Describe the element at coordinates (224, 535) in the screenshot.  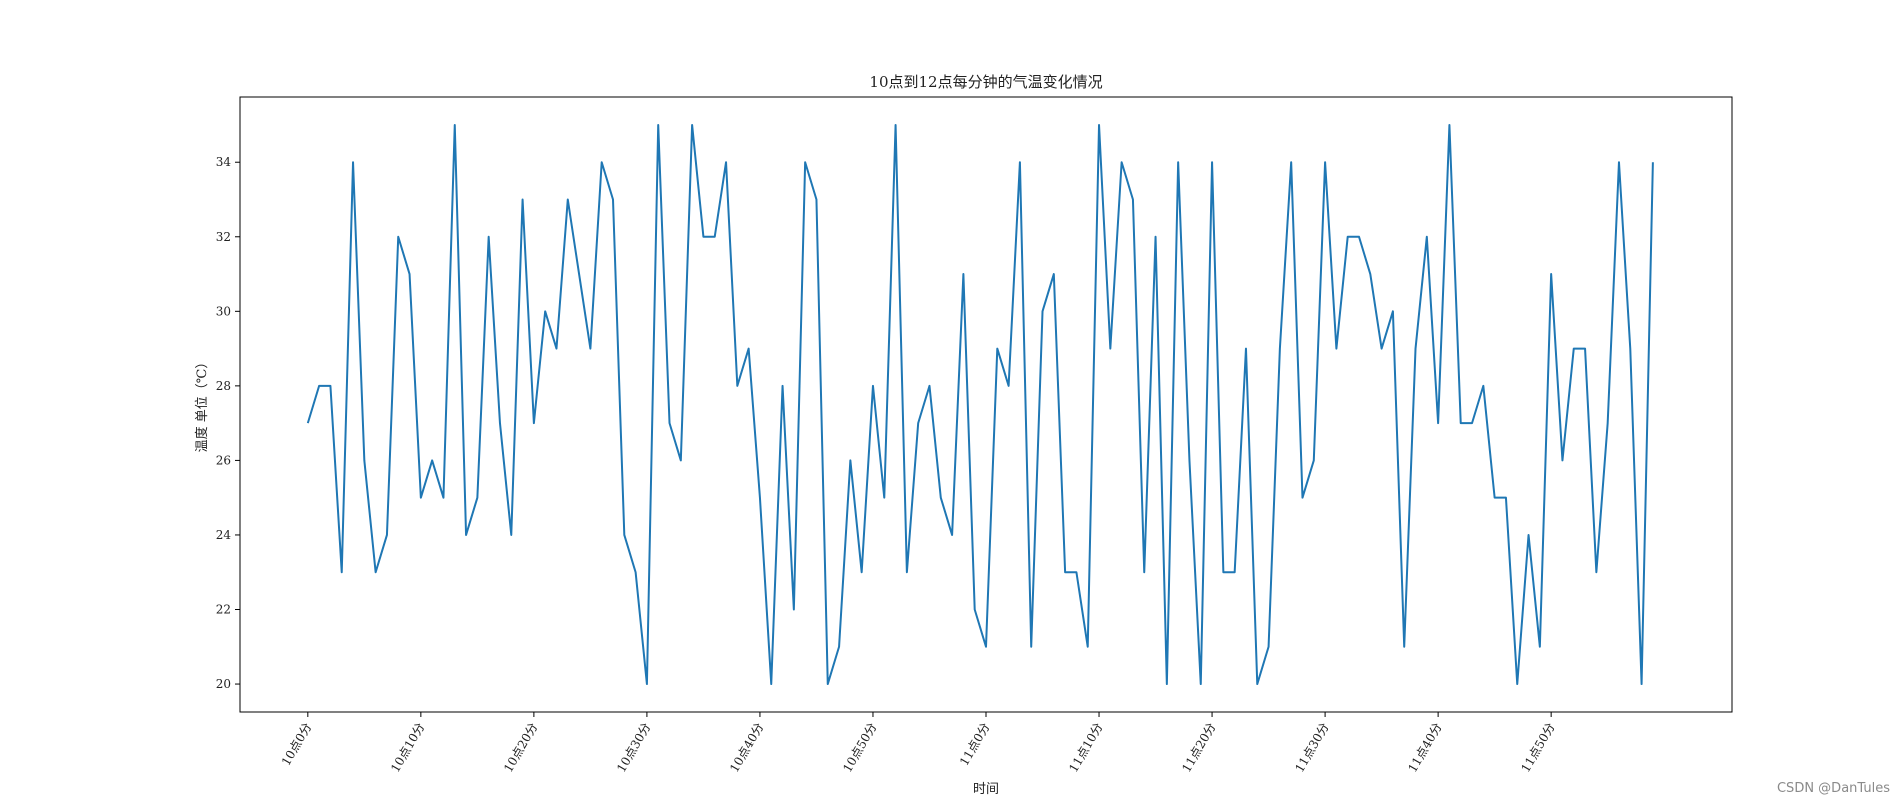
I see `y-tick-label: 24` at that location.